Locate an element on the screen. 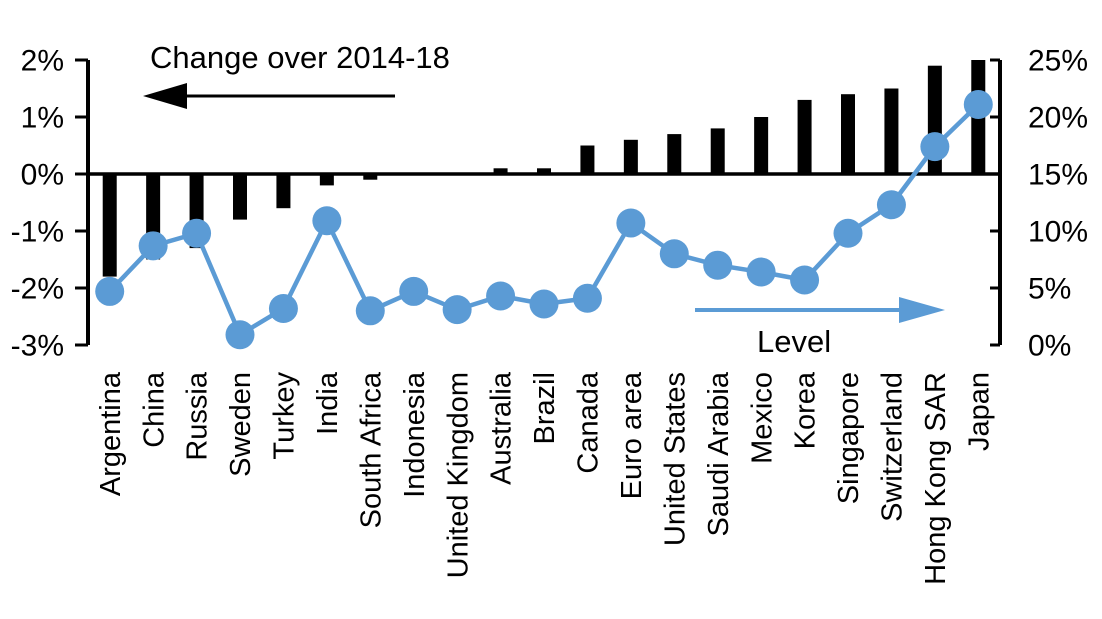 This screenshot has height=619, width=1102. marker-brazil is located at coordinates (544, 304).